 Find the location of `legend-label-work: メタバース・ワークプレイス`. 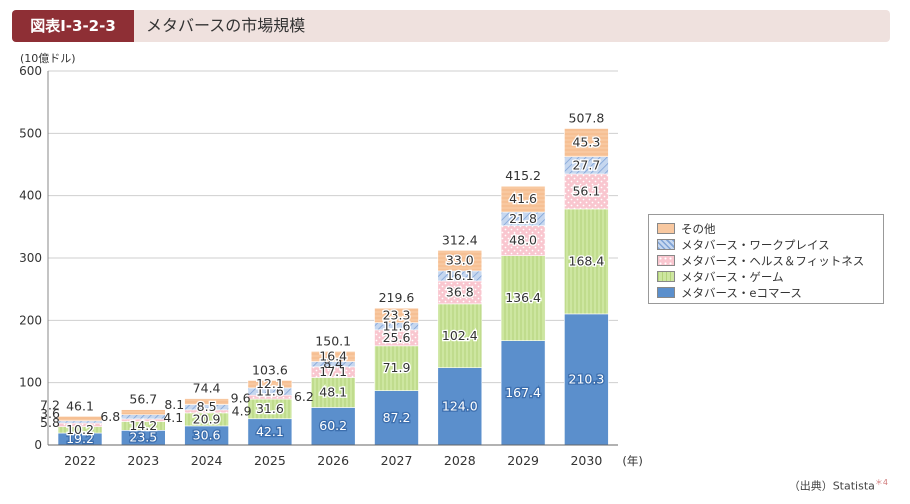

legend-label-work: メタバース・ワークプレイス is located at coordinates (755, 245).